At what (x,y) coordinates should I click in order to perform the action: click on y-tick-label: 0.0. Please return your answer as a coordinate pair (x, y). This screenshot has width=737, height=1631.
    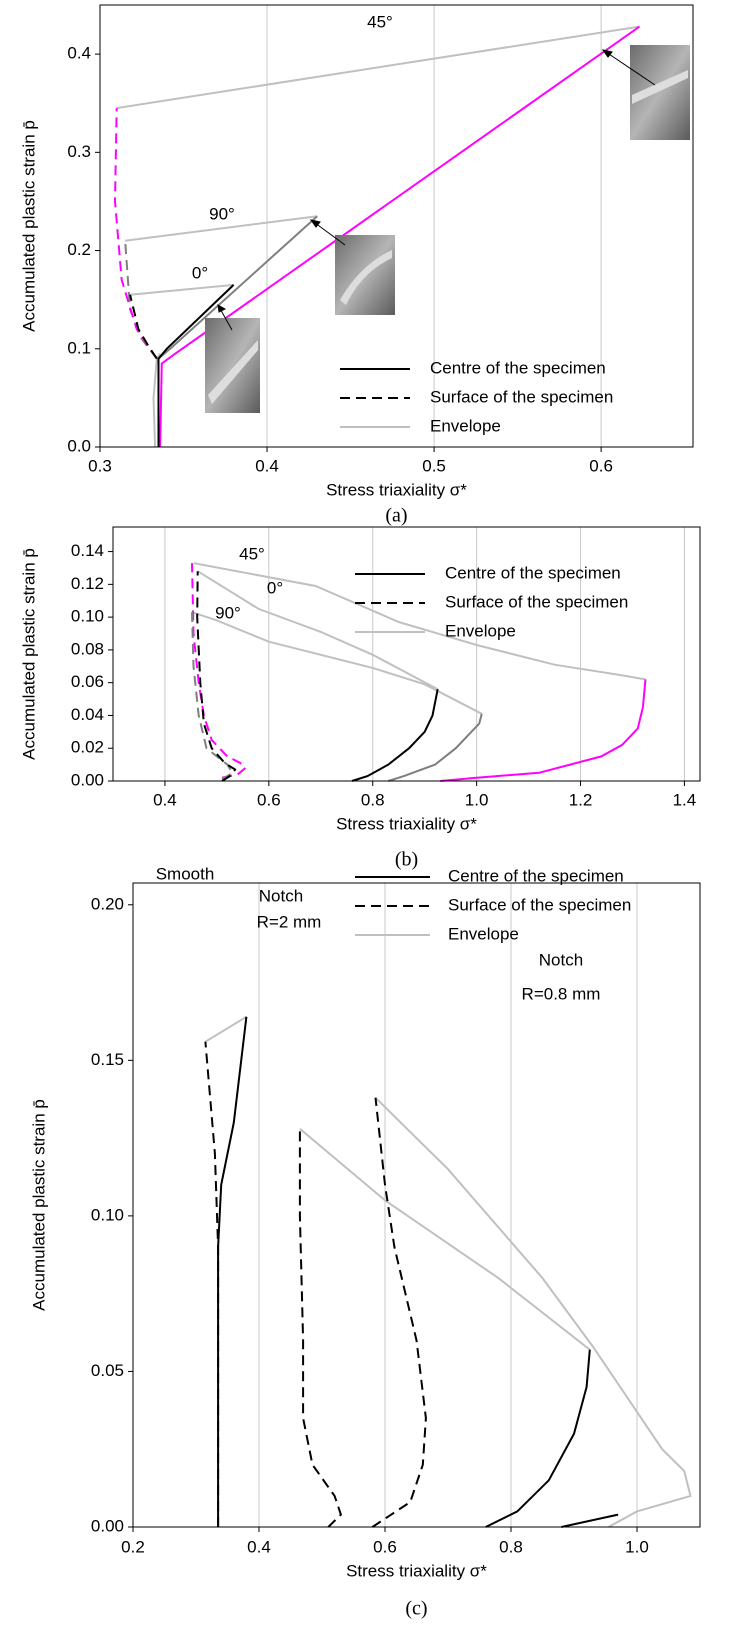
    Looking at the image, I should click on (79, 445).